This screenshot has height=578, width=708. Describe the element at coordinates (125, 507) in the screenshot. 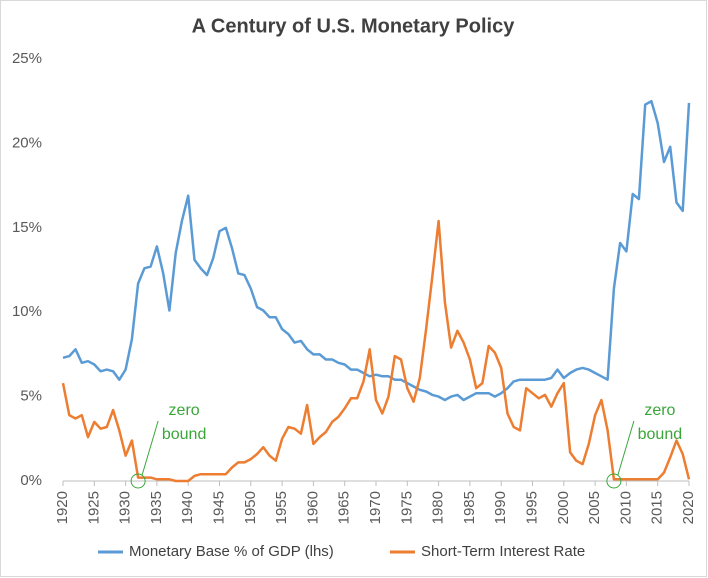

I see `x-tick-label: 1930` at that location.